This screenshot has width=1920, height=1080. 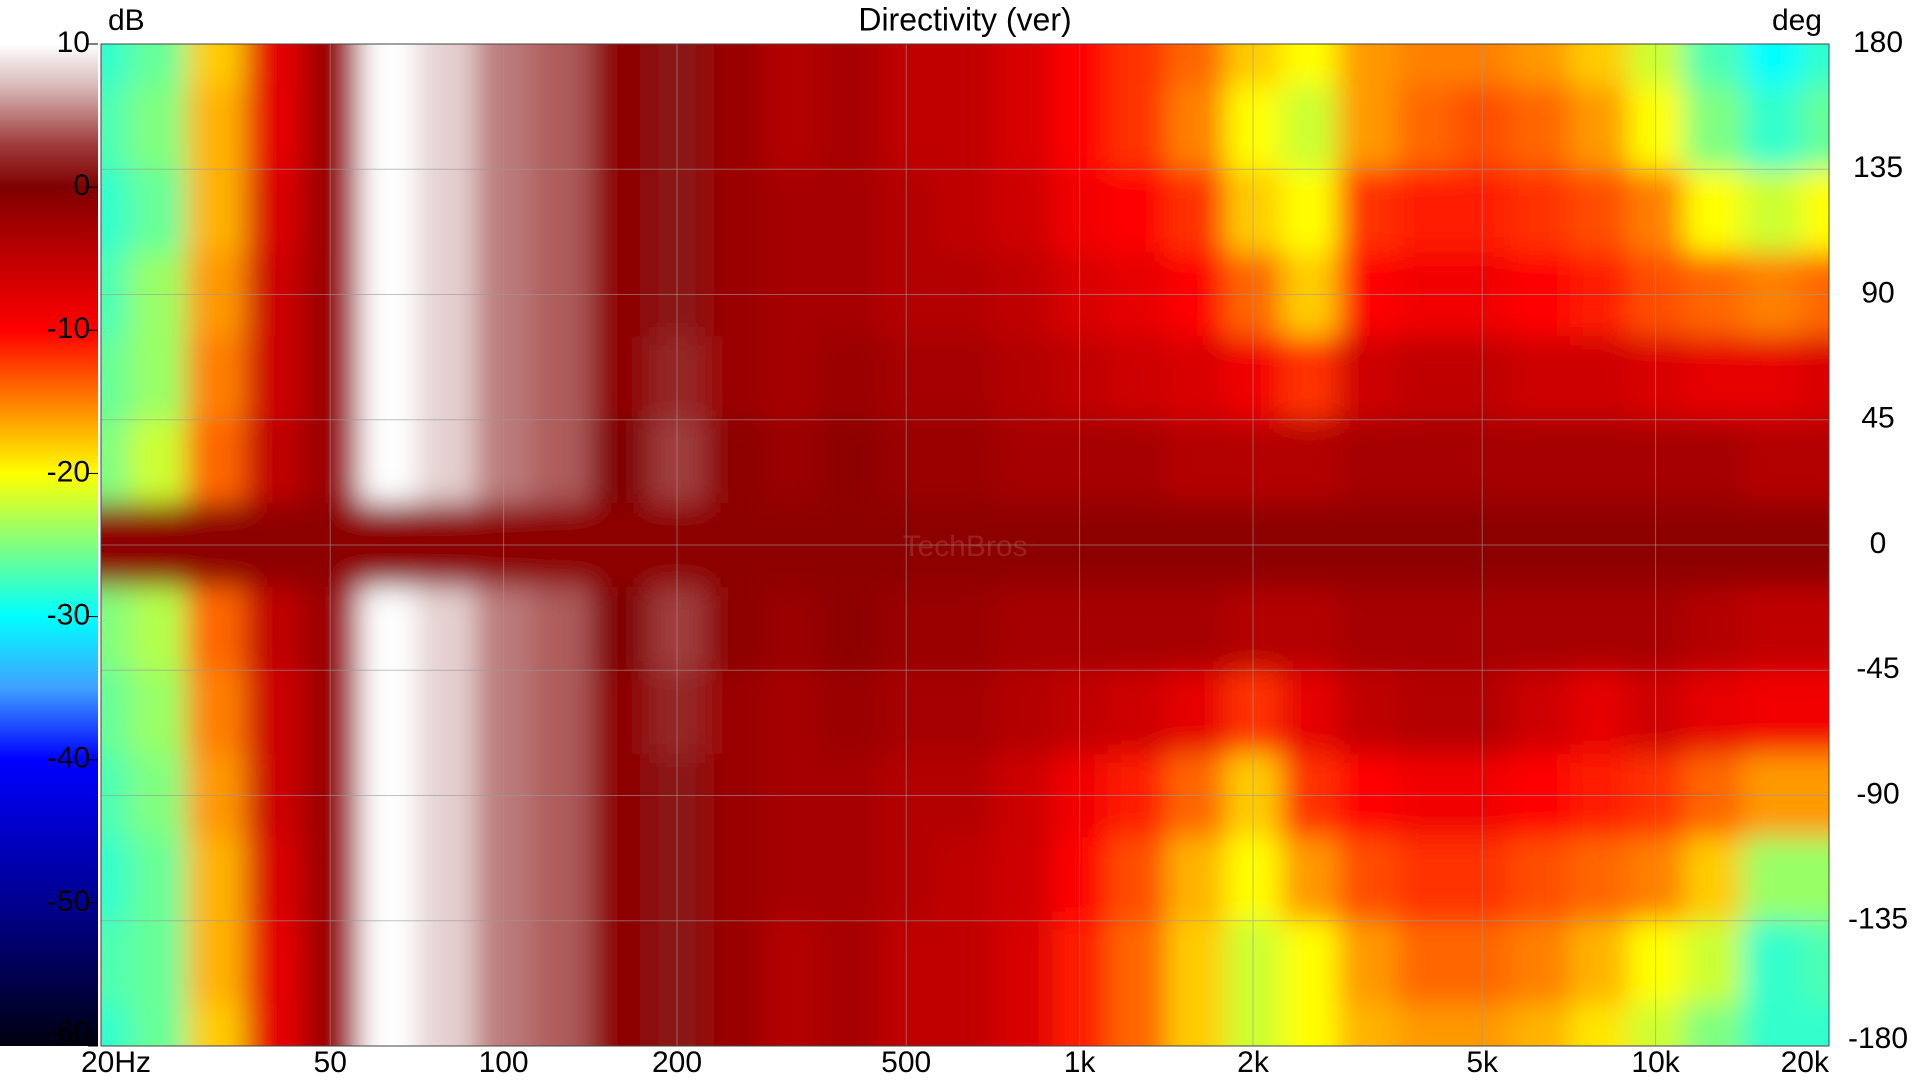 What do you see at coordinates (49, 545) in the screenshot?
I see `colorbar` at bounding box center [49, 545].